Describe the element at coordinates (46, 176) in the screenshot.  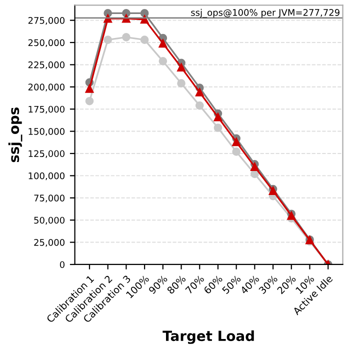
I see `y-tick-label: 100,000` at that location.